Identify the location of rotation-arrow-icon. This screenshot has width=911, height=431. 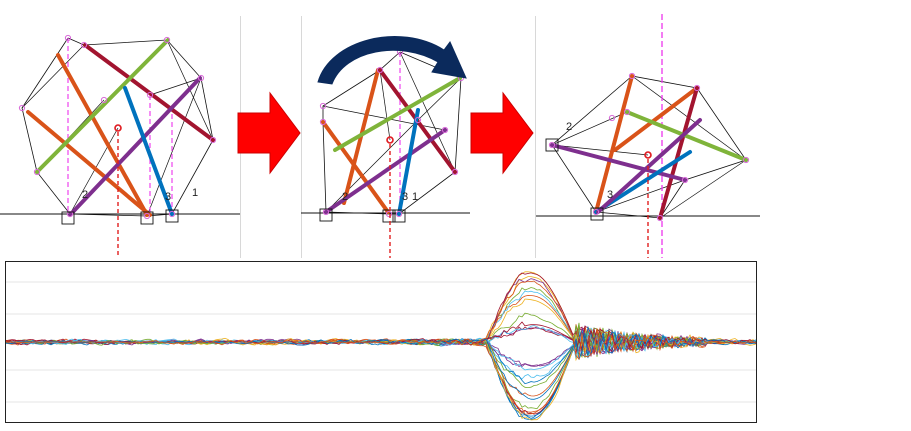
(392, 60).